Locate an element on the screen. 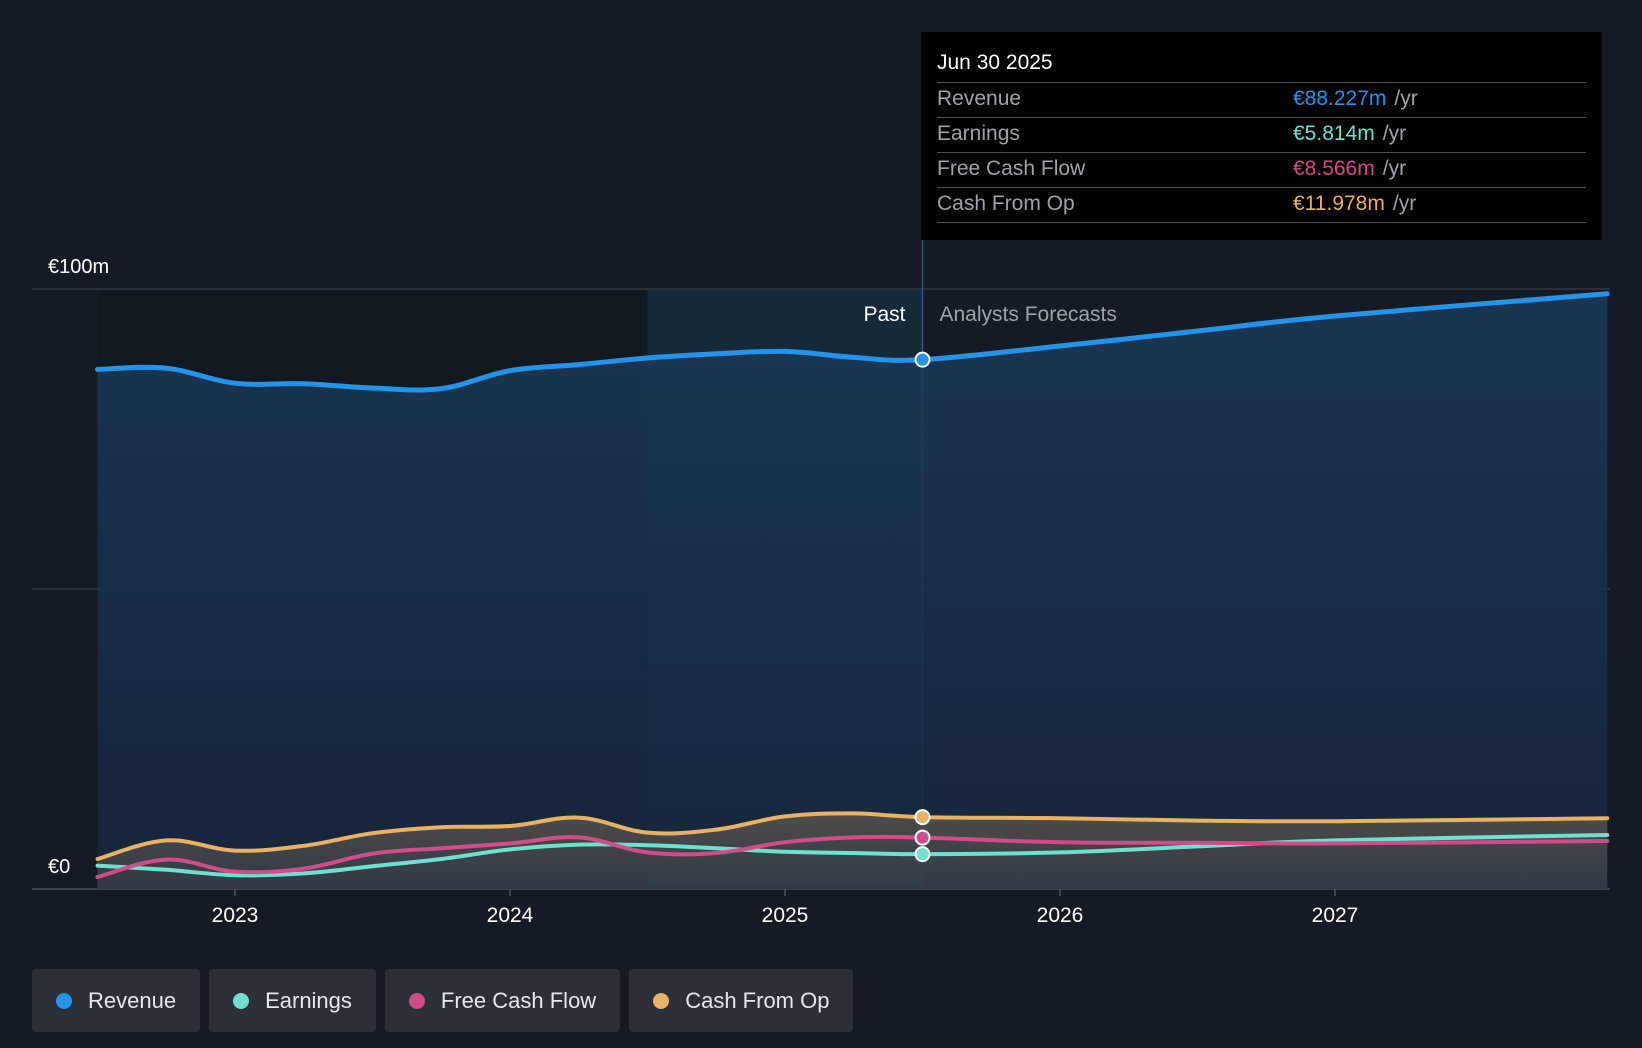 This screenshot has height=1048, width=1642. revenue-marker is located at coordinates (922, 359).